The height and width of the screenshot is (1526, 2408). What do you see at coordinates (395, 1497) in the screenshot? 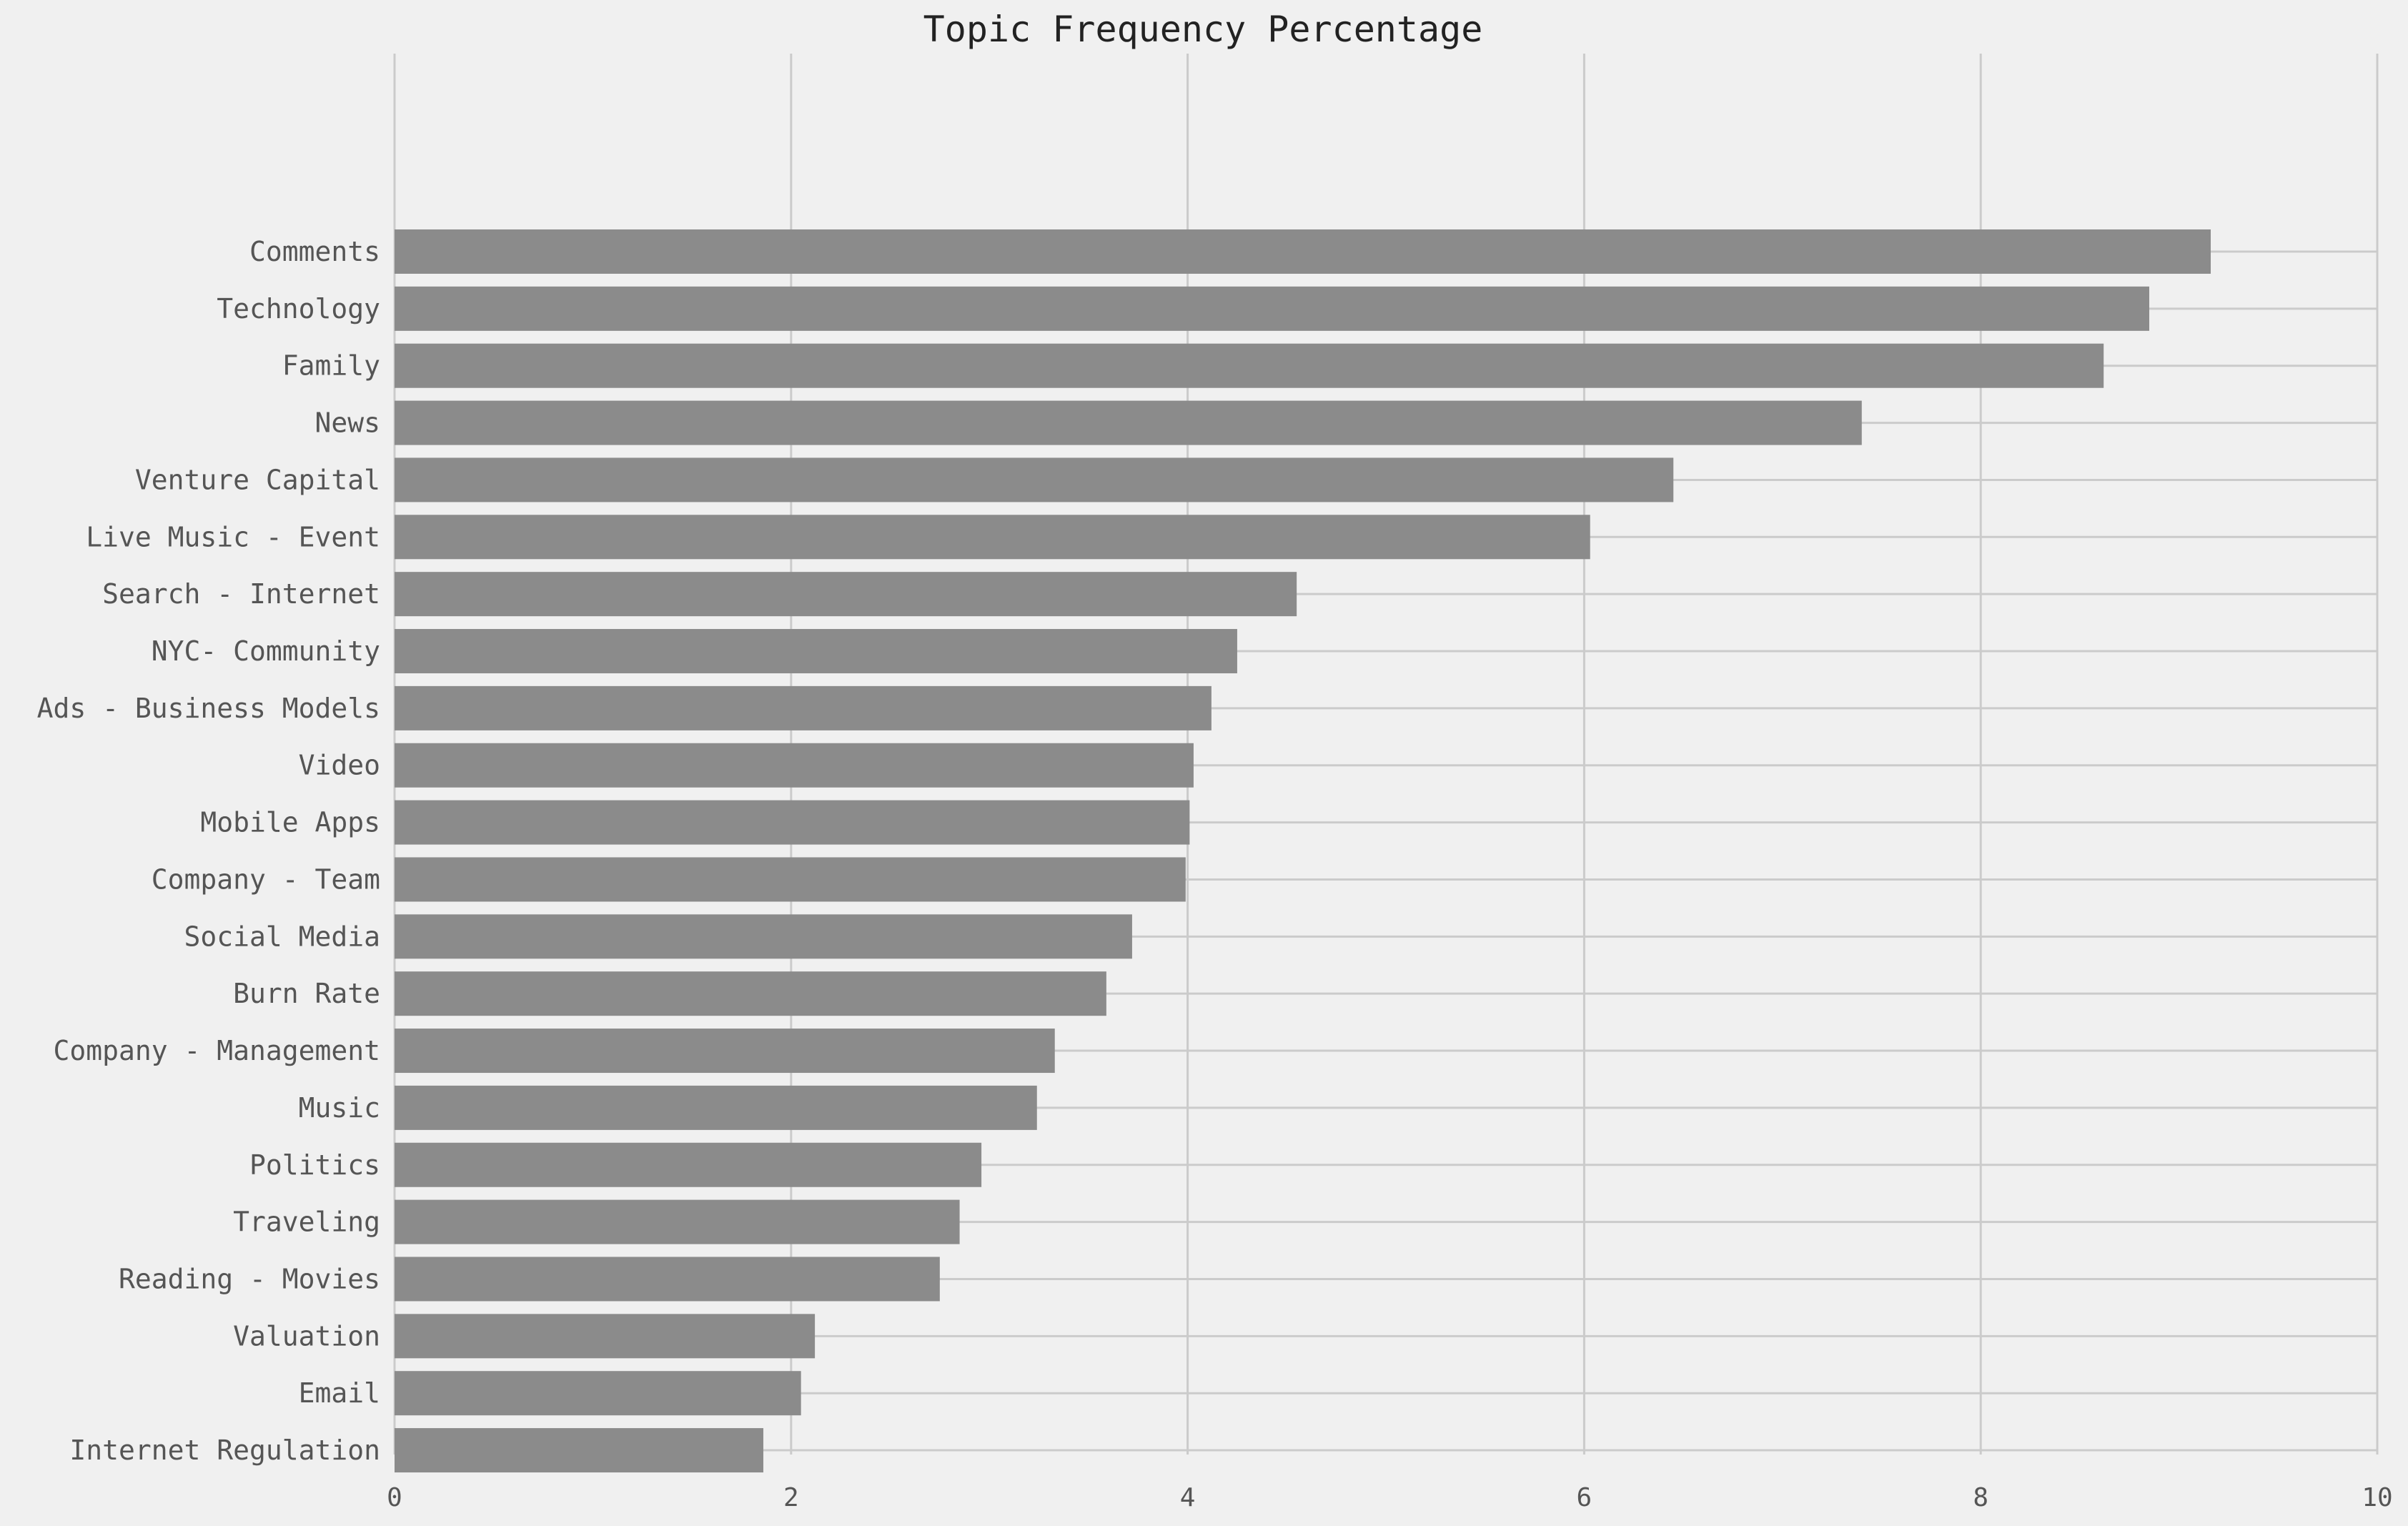
I see `x-tick-label: 0` at bounding box center [395, 1497].